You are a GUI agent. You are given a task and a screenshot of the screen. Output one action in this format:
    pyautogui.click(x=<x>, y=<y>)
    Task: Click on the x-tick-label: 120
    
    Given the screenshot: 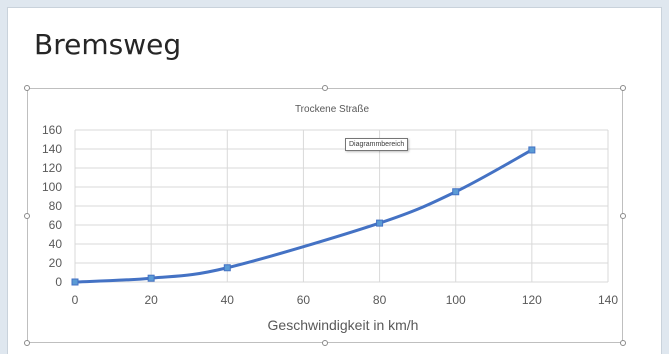 What is the action you would take?
    pyautogui.click(x=532, y=300)
    